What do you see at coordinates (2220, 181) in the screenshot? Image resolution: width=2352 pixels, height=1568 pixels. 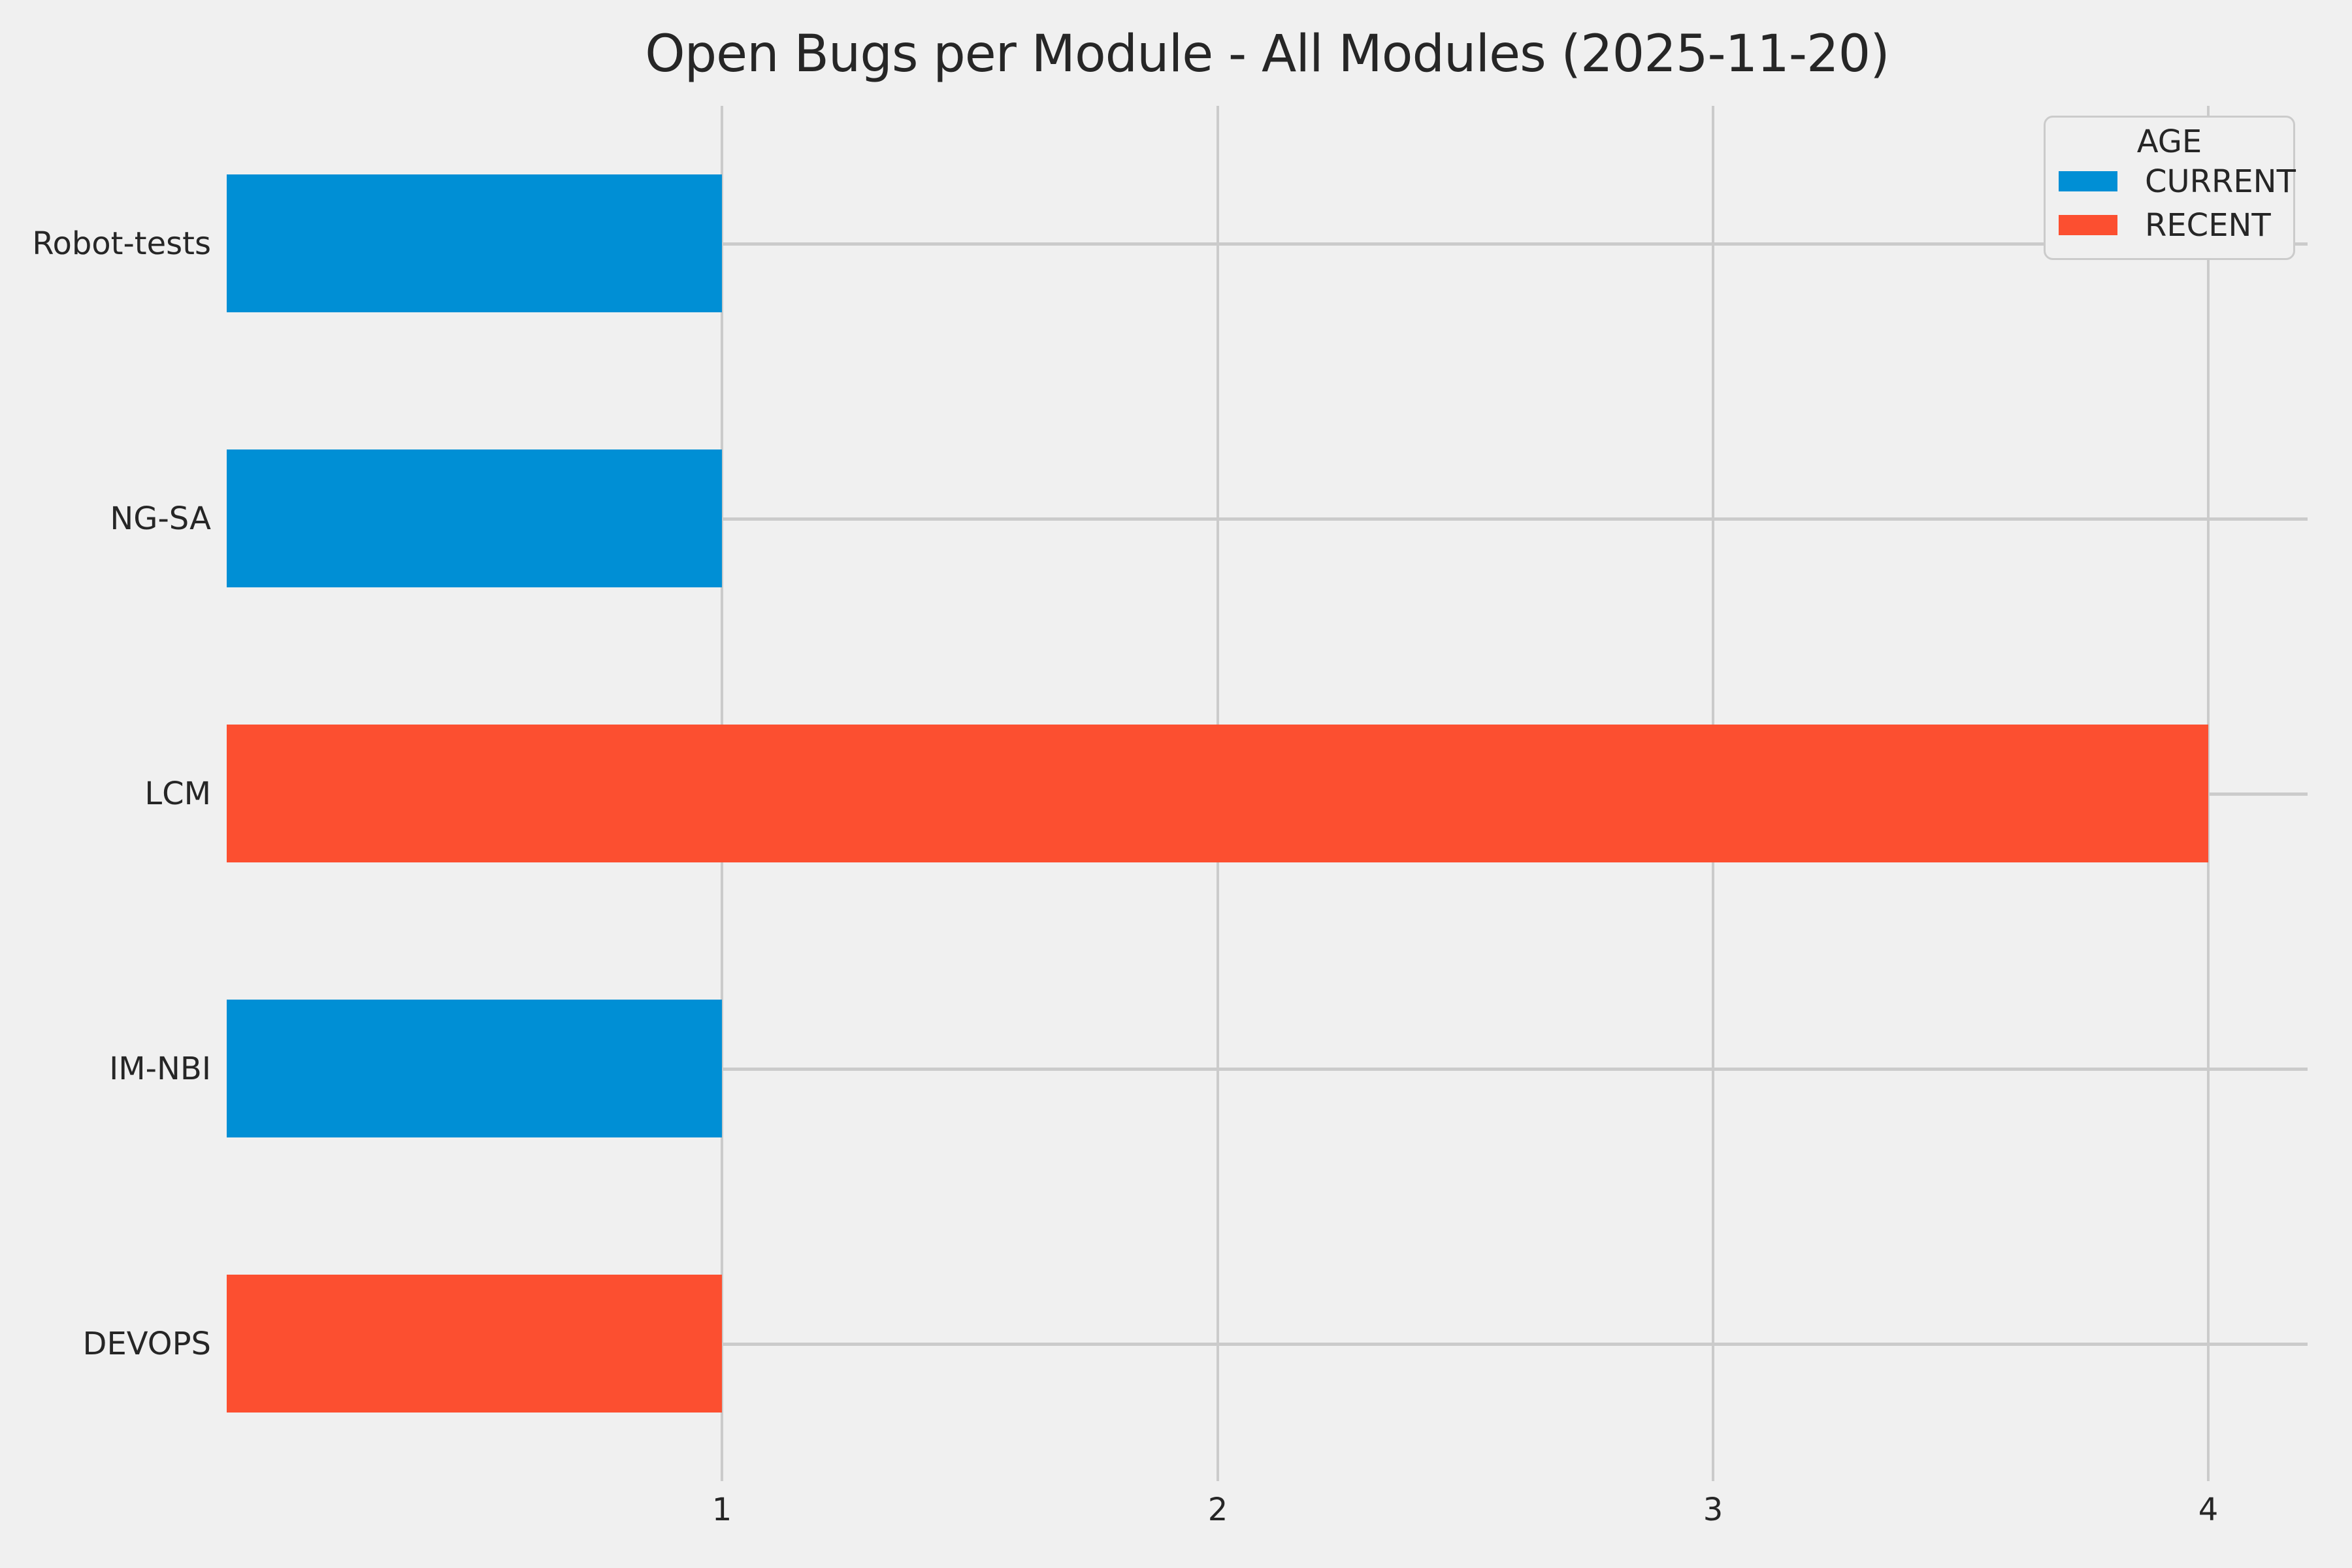 I see `legend-label-current: CURRENT` at bounding box center [2220, 181].